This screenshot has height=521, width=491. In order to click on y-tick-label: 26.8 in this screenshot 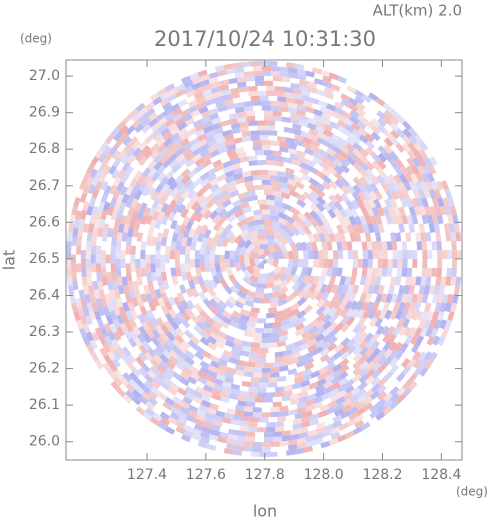, I will do `click(44, 149)`.